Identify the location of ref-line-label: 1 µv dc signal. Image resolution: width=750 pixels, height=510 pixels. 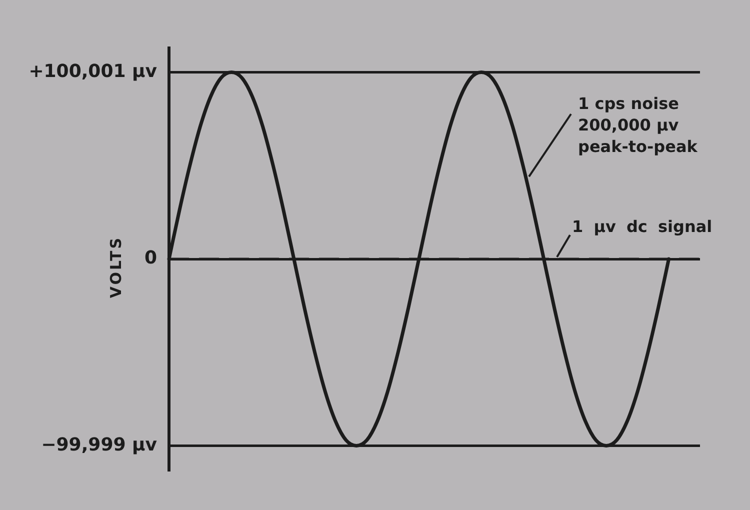
(642, 226).